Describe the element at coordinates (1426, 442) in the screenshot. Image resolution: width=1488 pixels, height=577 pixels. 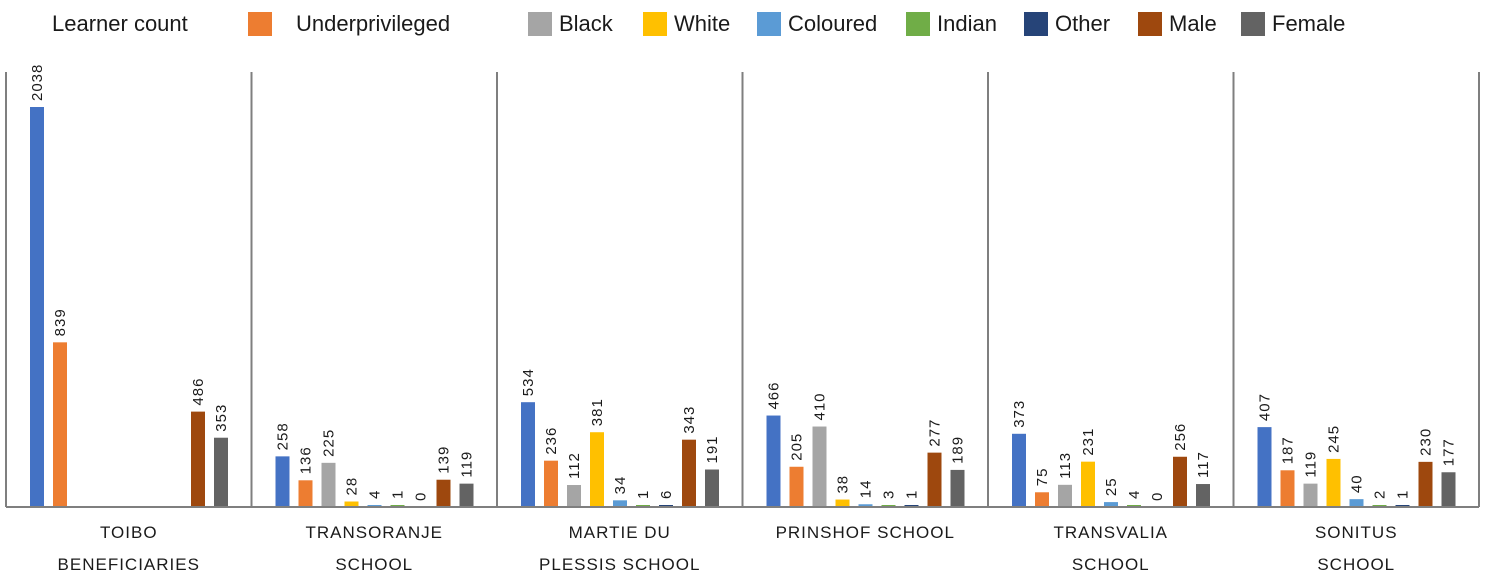
I see `value-label: 230` at that location.